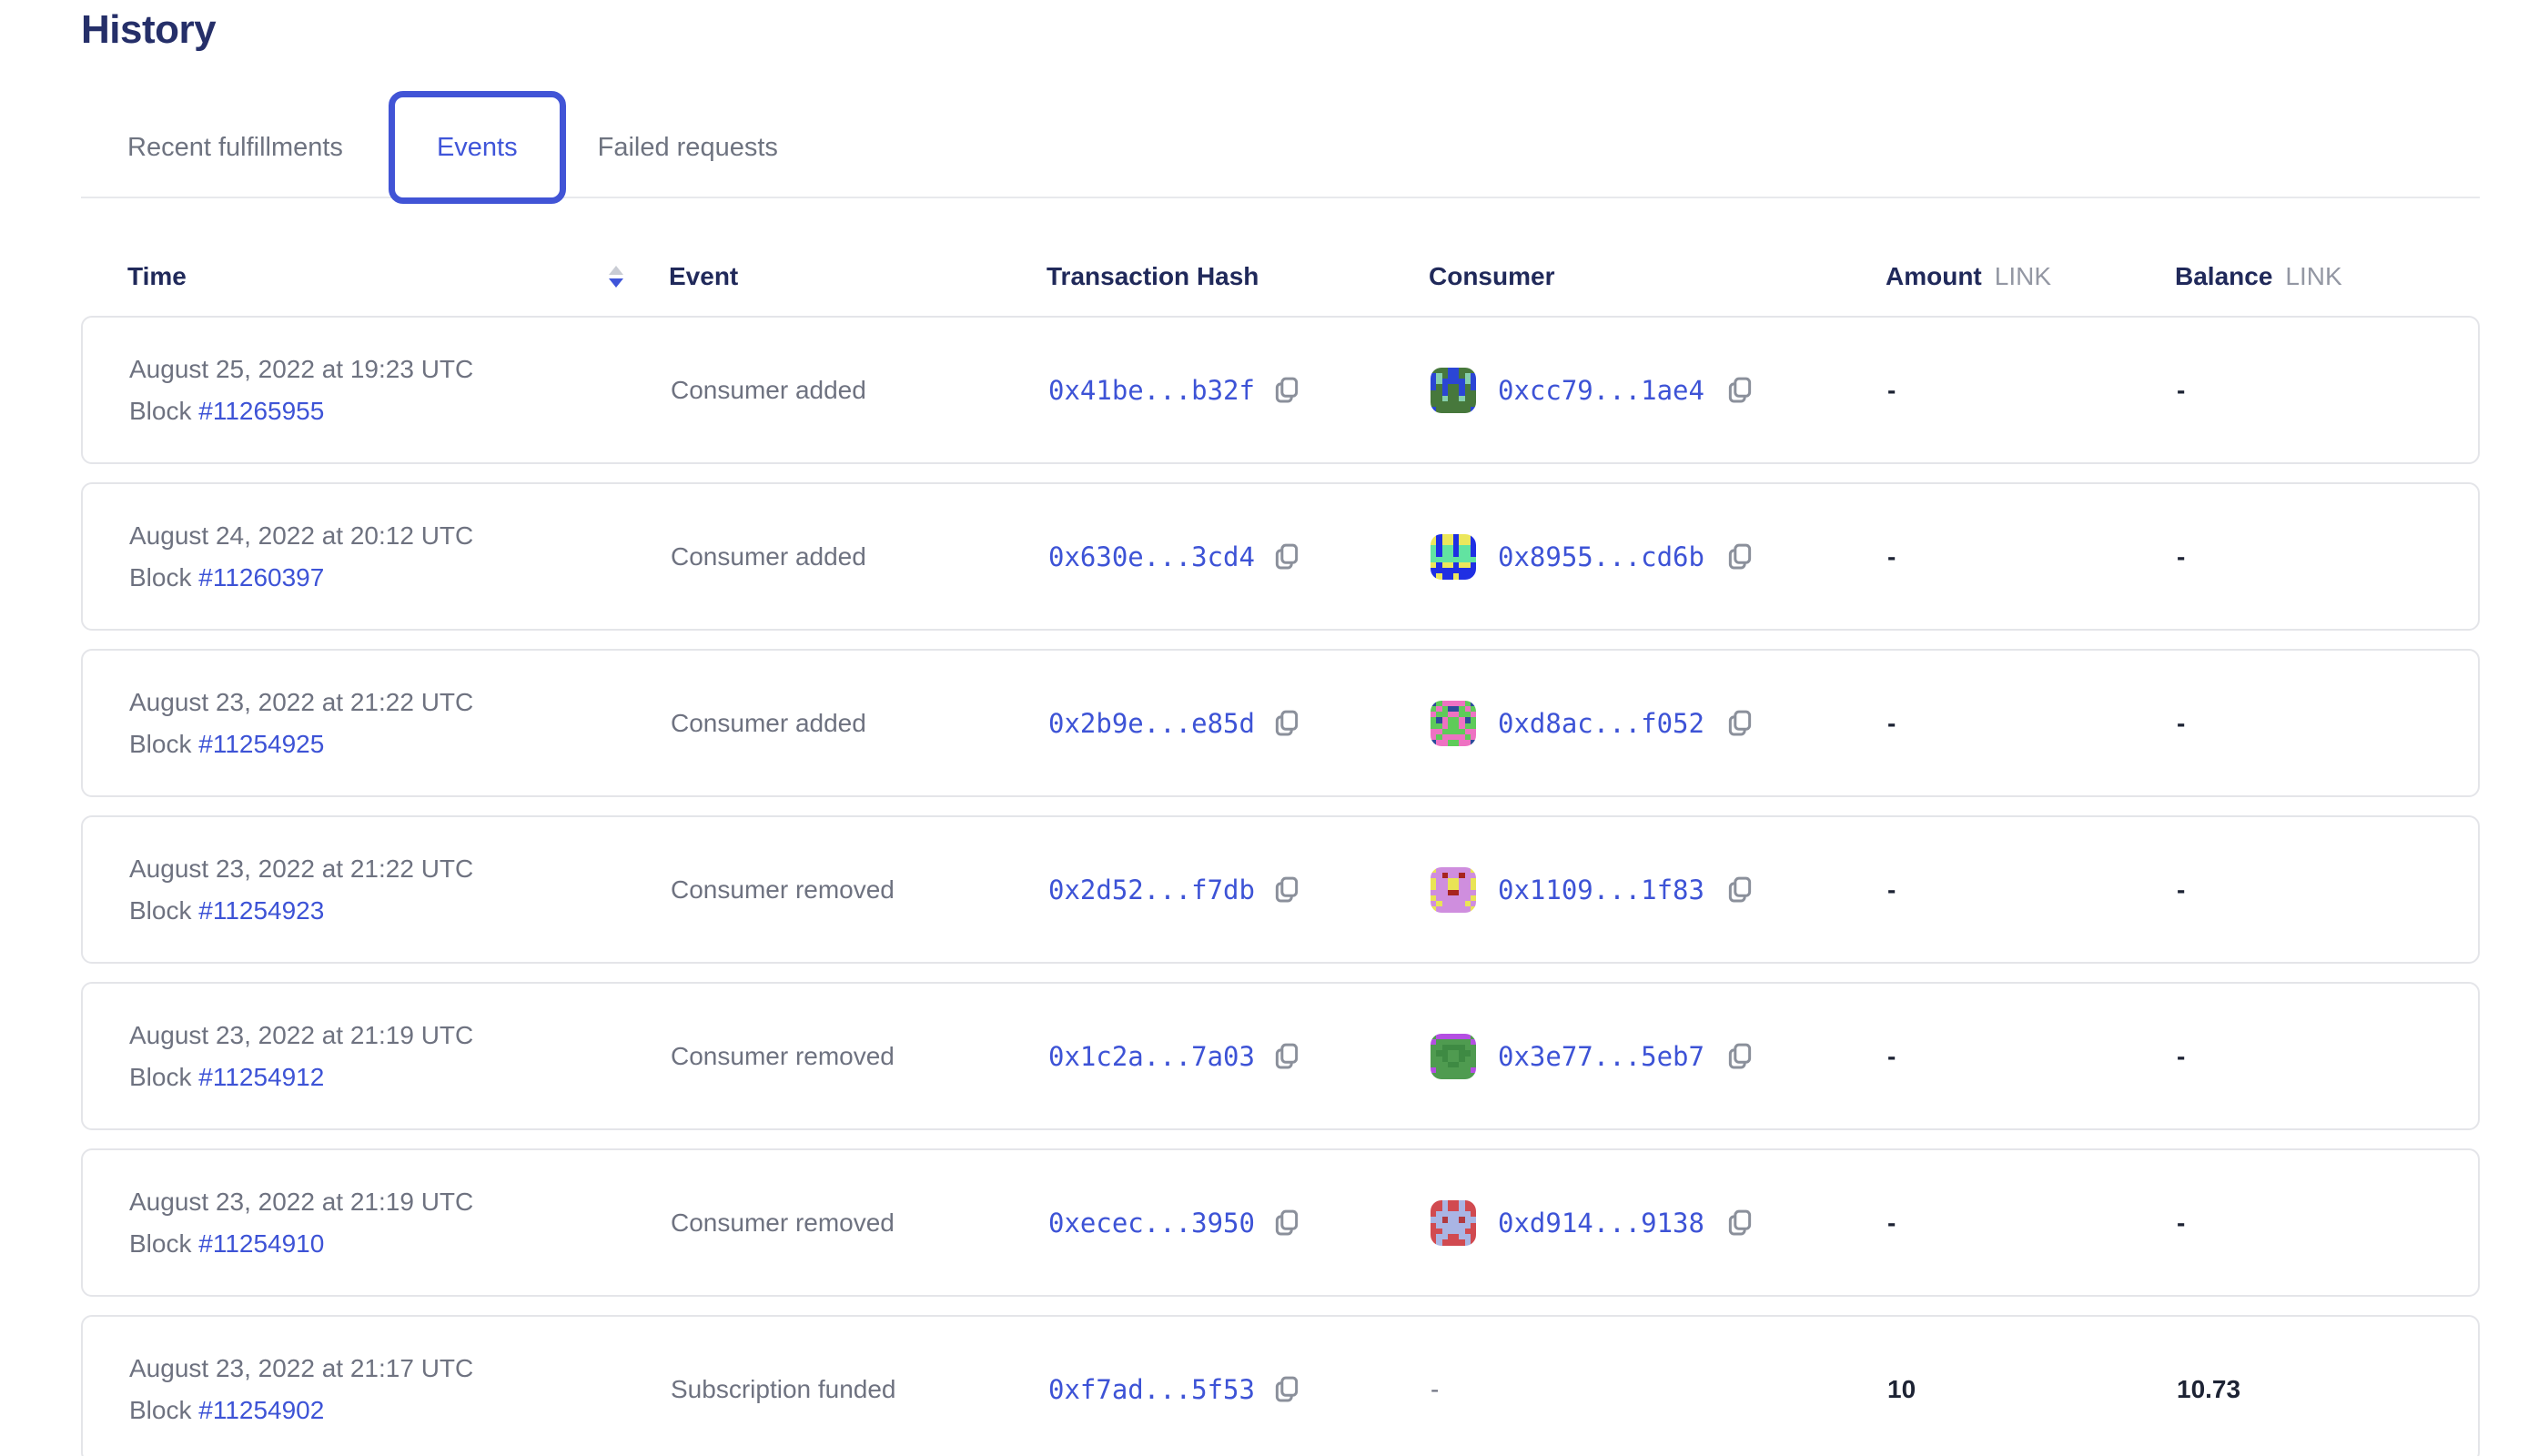 Image resolution: width=2528 pixels, height=1456 pixels. I want to click on amount-value: 10, so click(1901, 1388).